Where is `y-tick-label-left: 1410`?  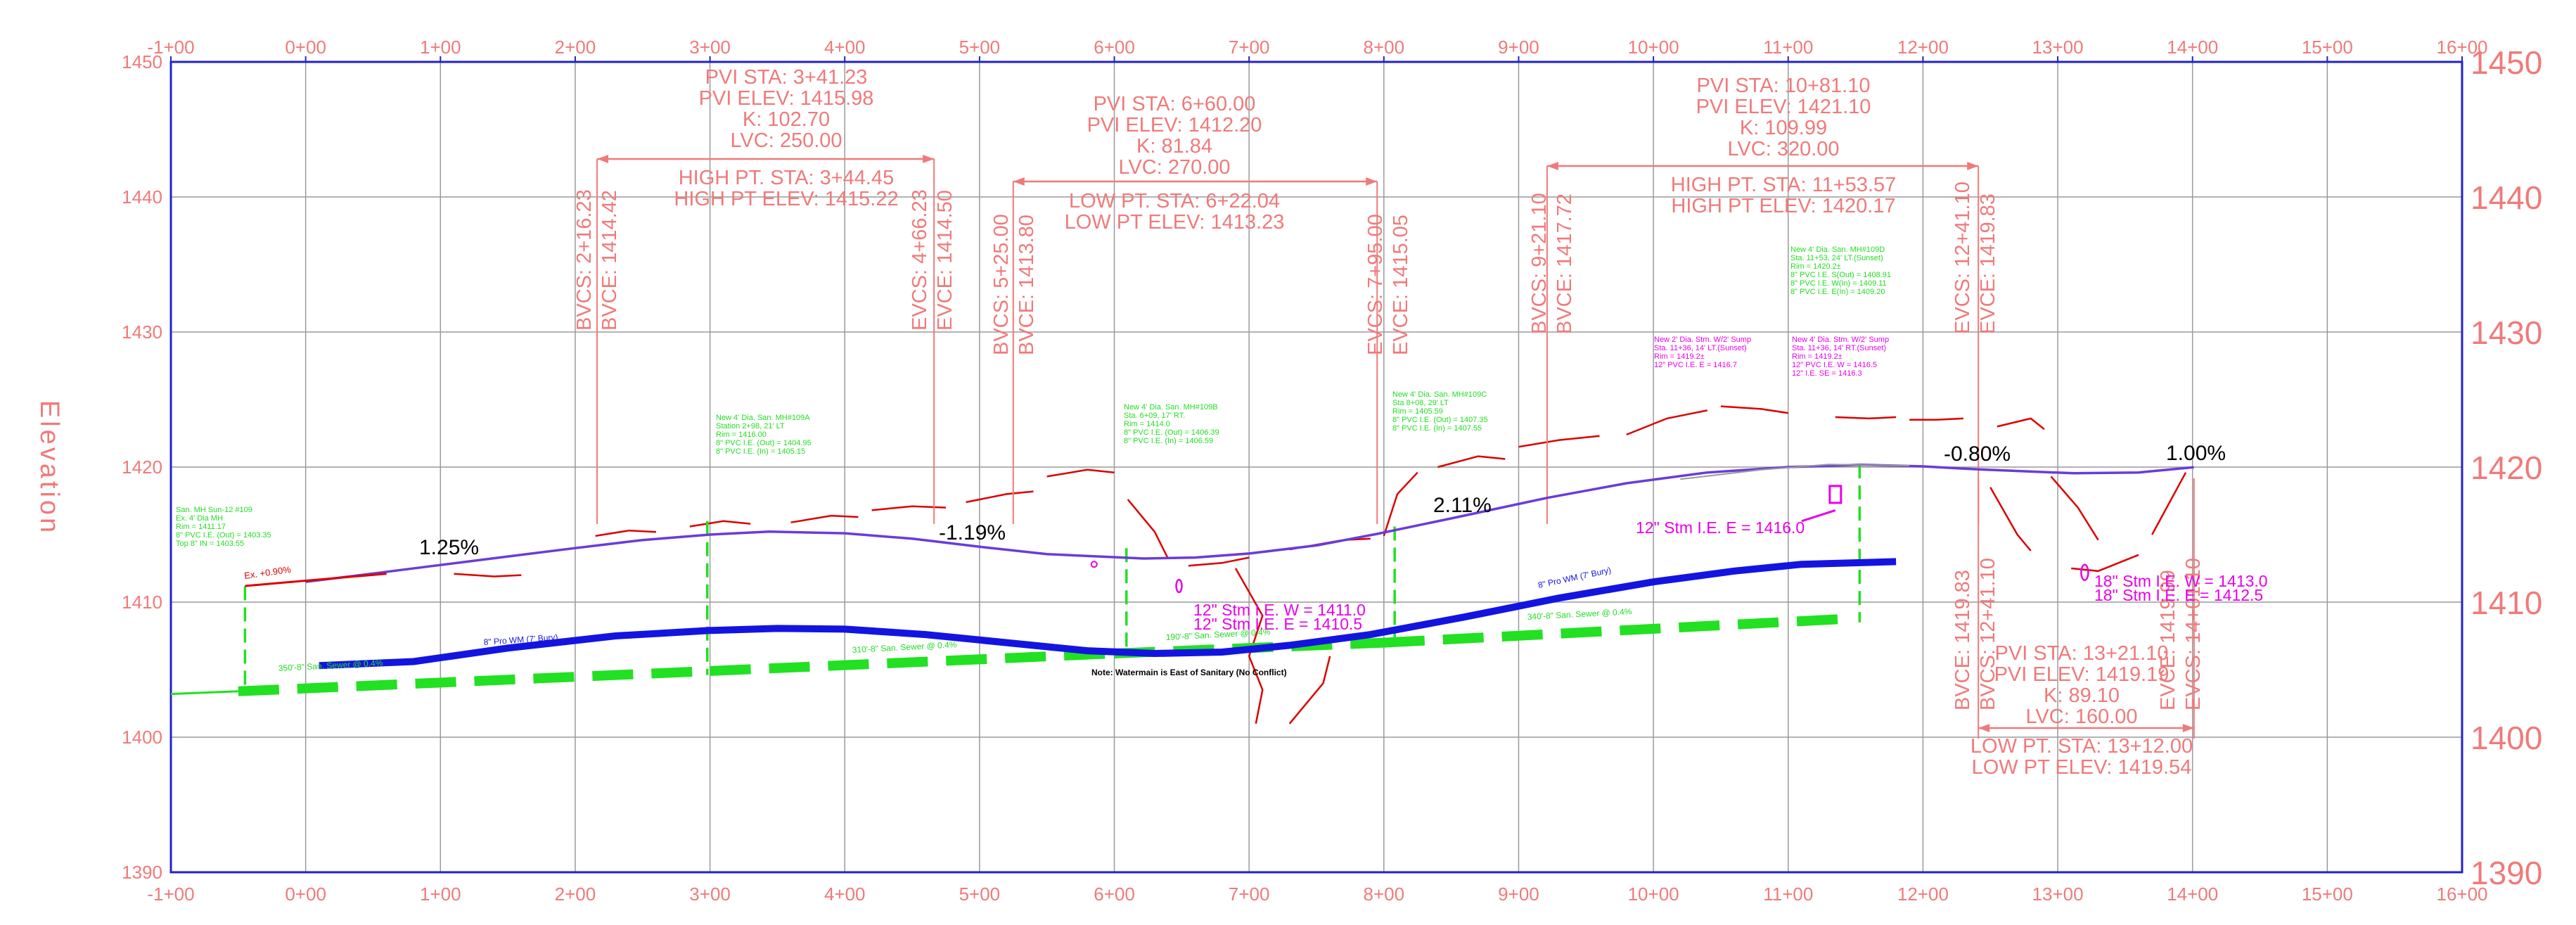
y-tick-label-left: 1410 is located at coordinates (142, 602).